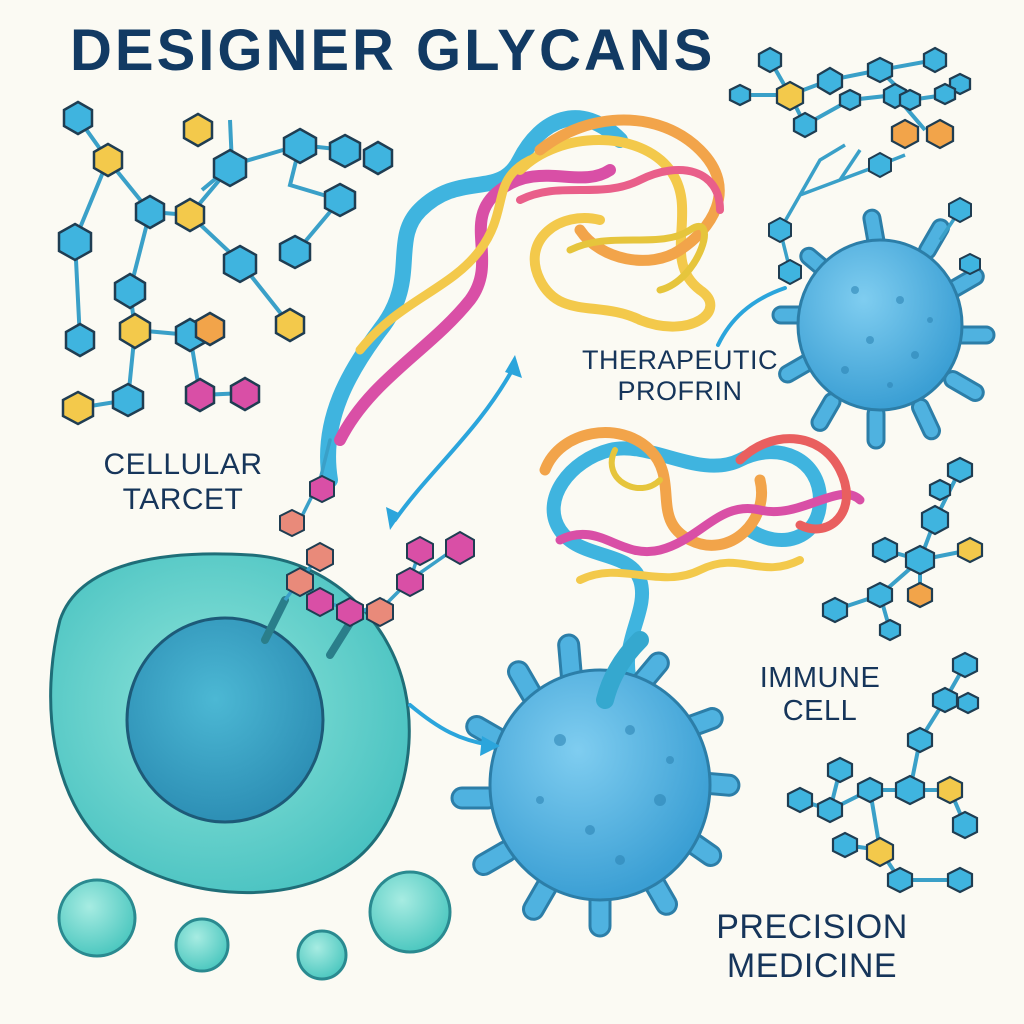 Image resolution: width=1024 pixels, height=1024 pixels. I want to click on therapeutic-protein-lower, so click(702, 557).